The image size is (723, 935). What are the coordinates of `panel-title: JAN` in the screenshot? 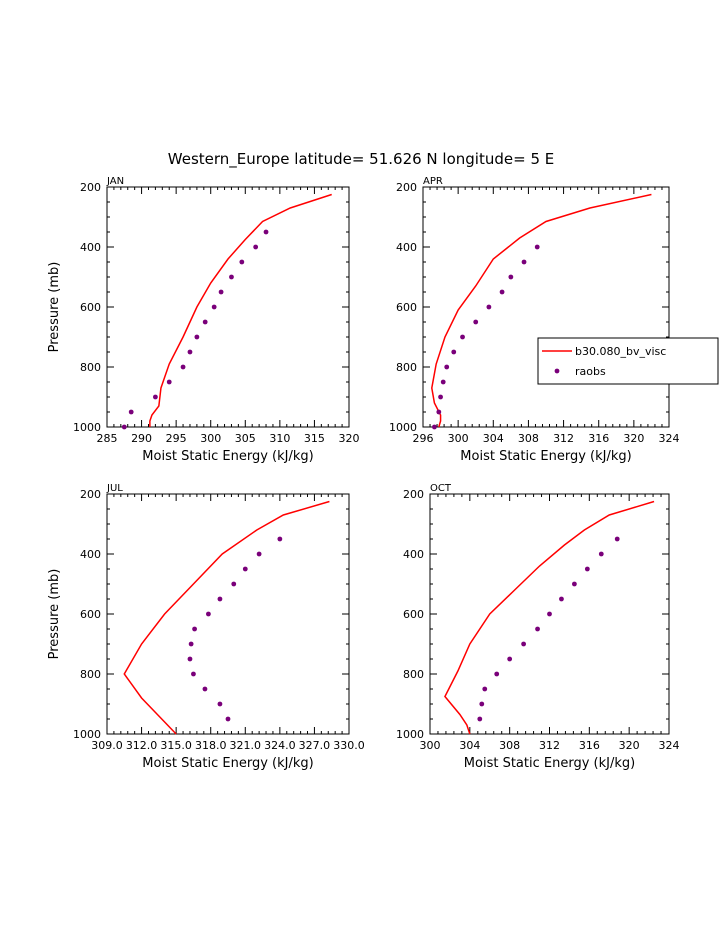 It's located at (115, 181).